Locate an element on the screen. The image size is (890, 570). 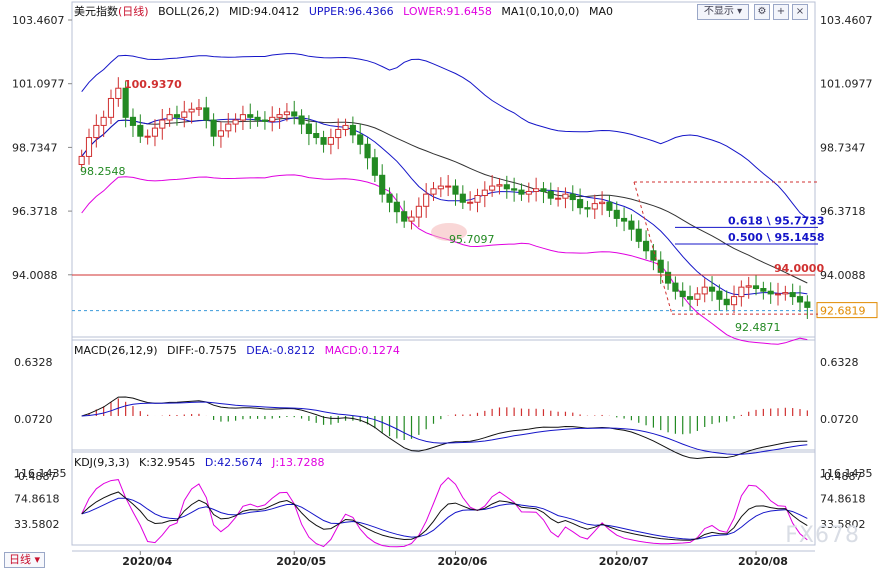
price-tick-right: 96.3718 is located at coordinates (843, 211).